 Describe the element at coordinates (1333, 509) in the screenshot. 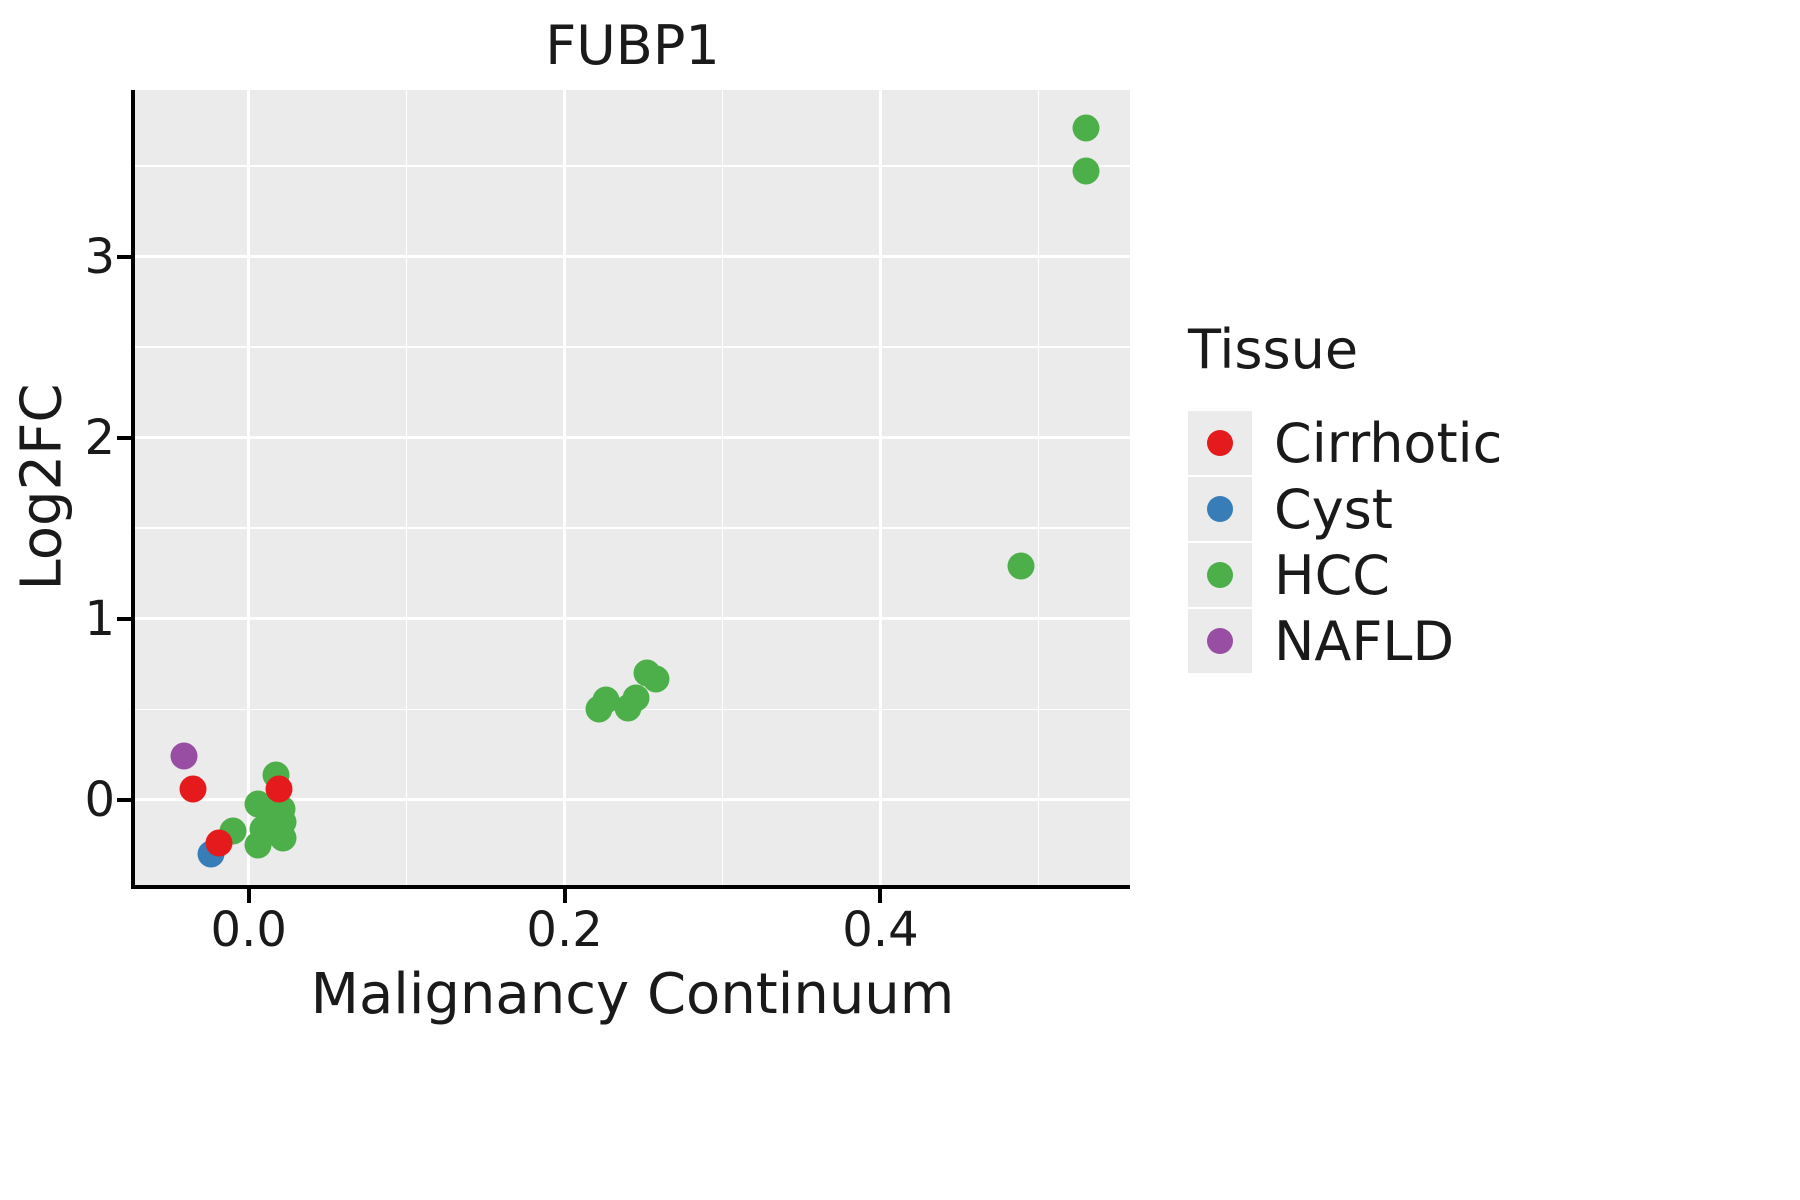

I see `legend-label: Cyst` at that location.